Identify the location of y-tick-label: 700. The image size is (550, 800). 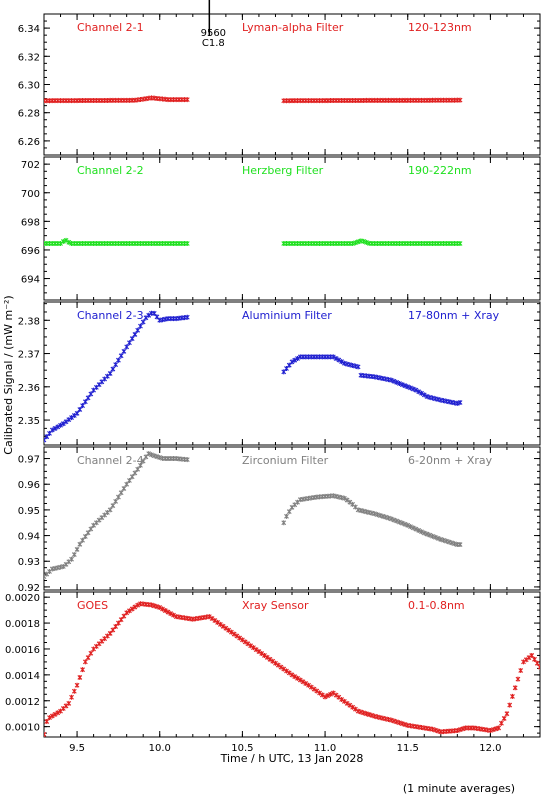
(30, 194).